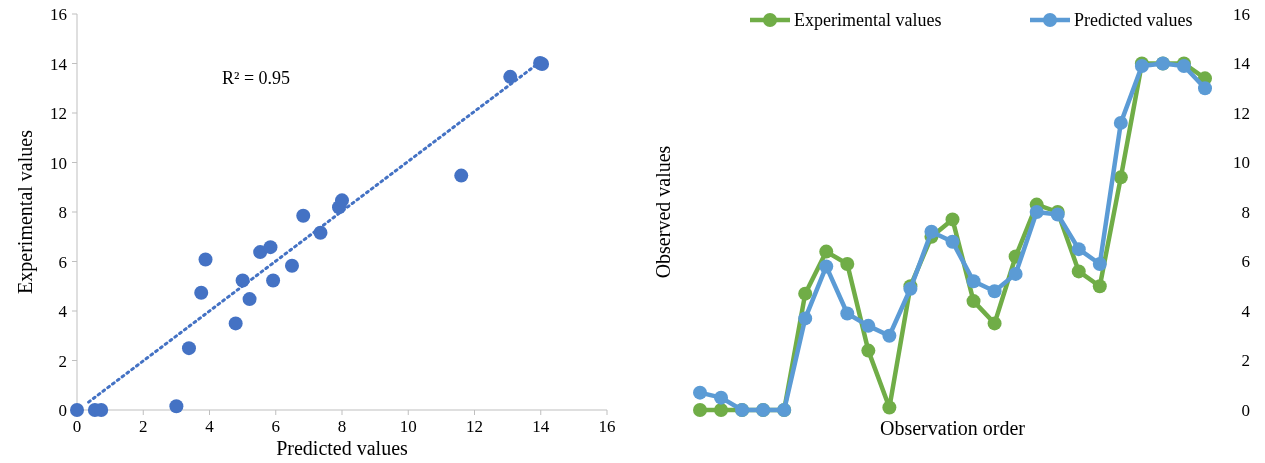 This screenshot has width=1265, height=463. What do you see at coordinates (663, 212) in the screenshot?
I see `y-axis-title: Observed values` at bounding box center [663, 212].